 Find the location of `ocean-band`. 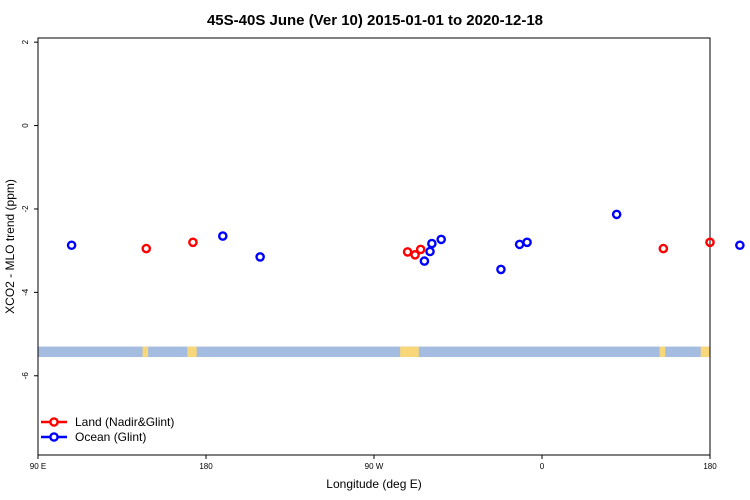

ocean-band is located at coordinates (374, 352).